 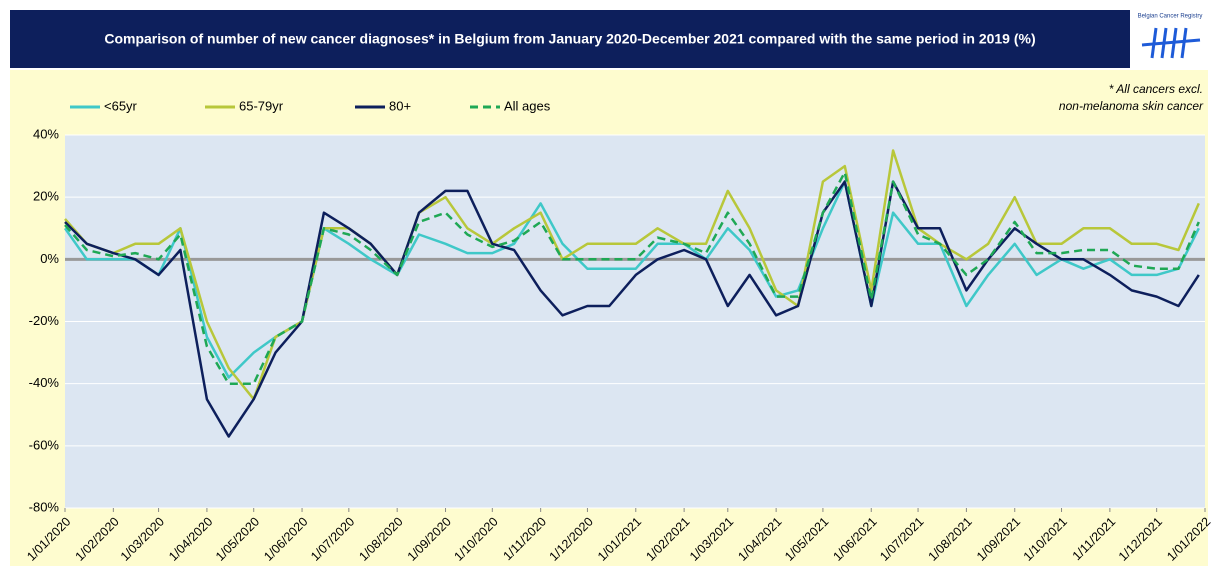 I want to click on note: non-melanoma skin cancer, so click(x=1131, y=106).